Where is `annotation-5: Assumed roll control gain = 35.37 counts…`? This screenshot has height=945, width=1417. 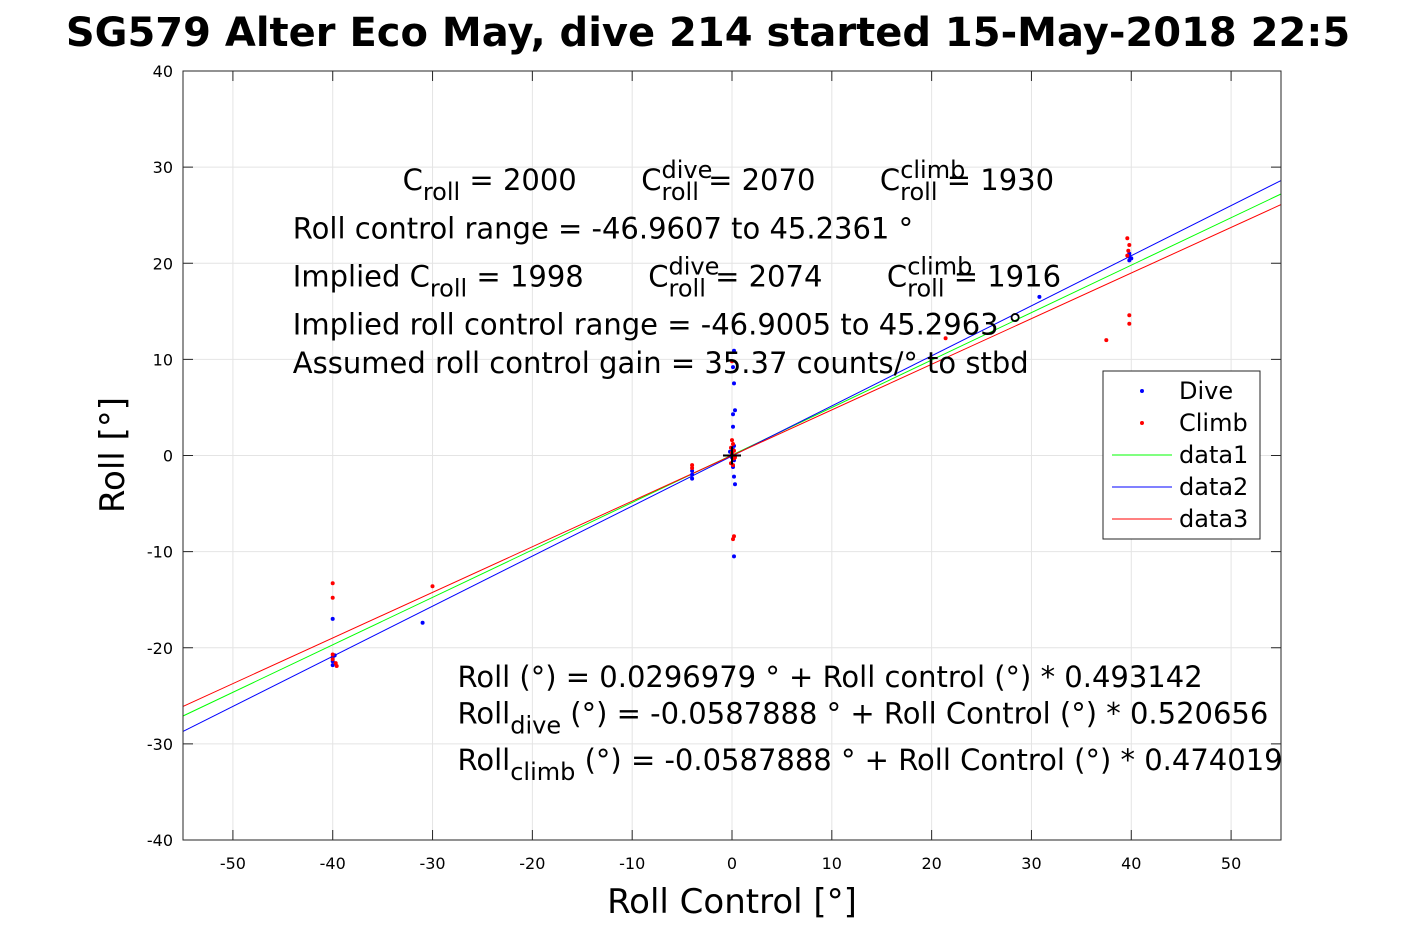
annotation-5: Assumed roll control gain = 35.37 counts… is located at coordinates (661, 363).